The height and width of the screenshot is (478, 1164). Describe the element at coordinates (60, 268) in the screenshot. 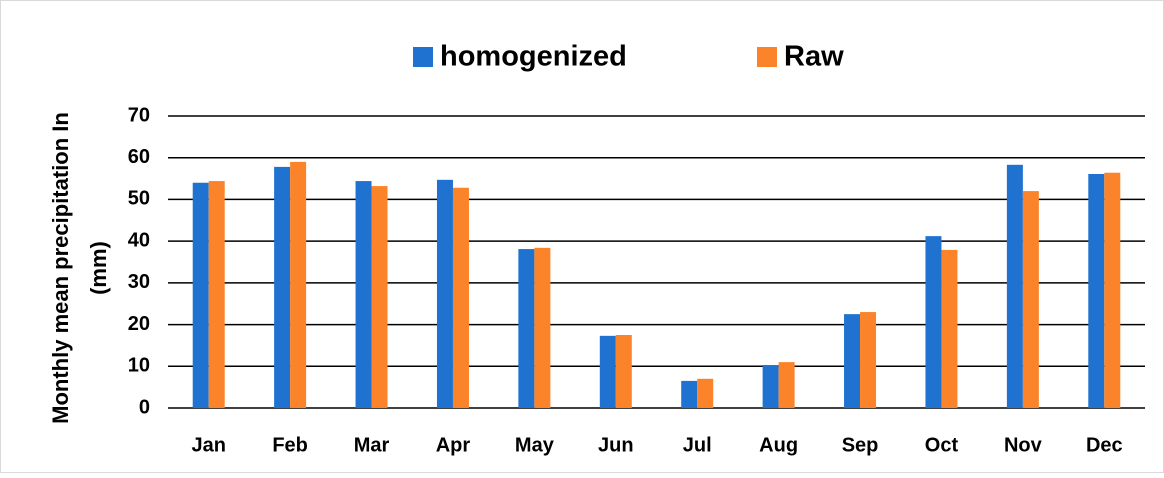

I see `y-axis-label: Monthly mean precipitation In` at that location.